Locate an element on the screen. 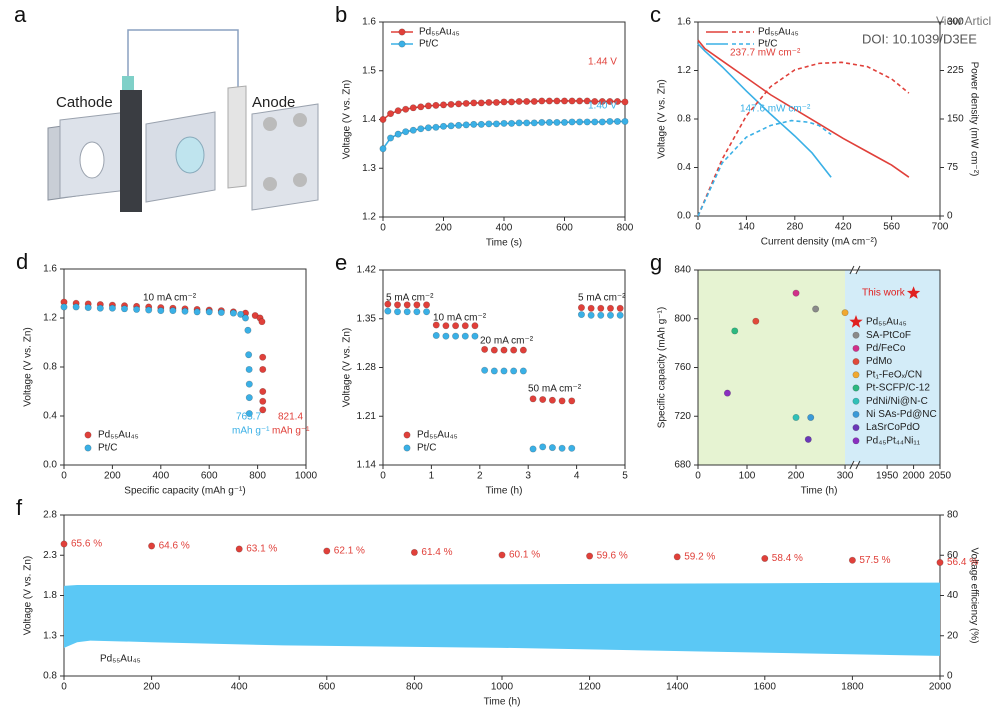 This screenshot has width=998, height=717. legend-label: Pt₁-FeOₓ/CN is located at coordinates (894, 374).